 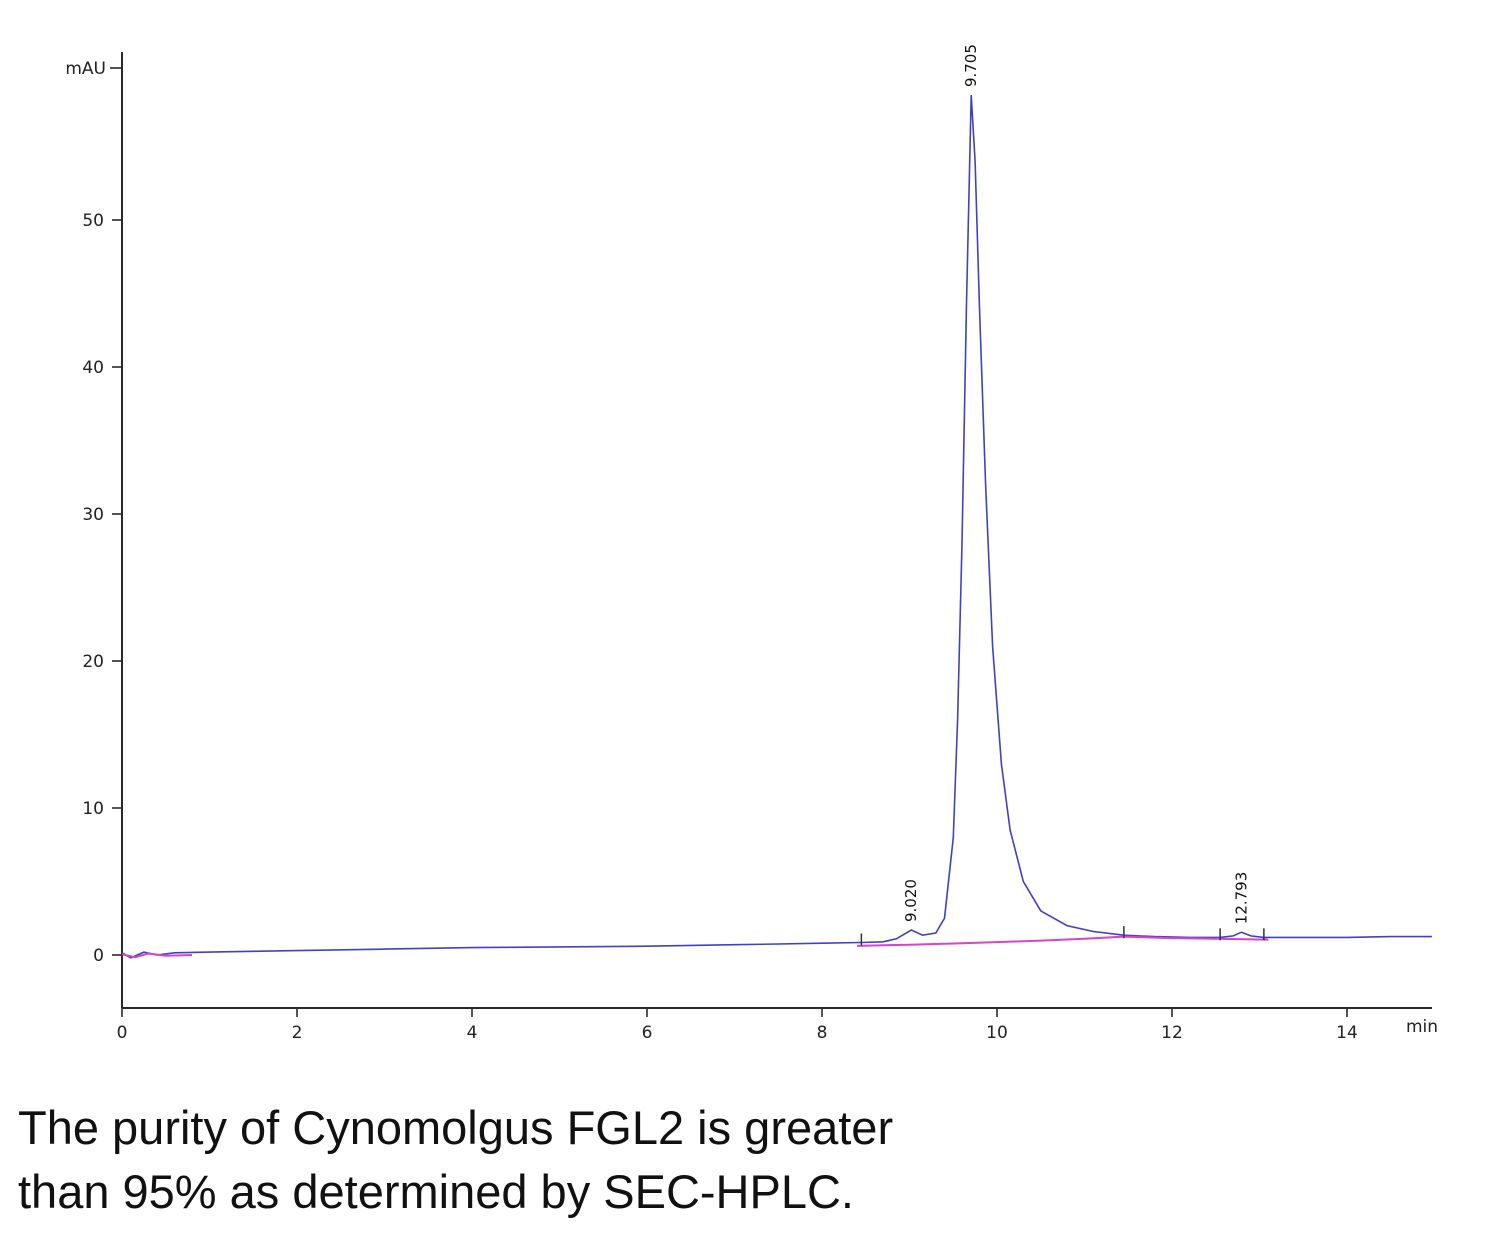 I want to click on x-axis-unit-label: min, so click(x=1422, y=1027).